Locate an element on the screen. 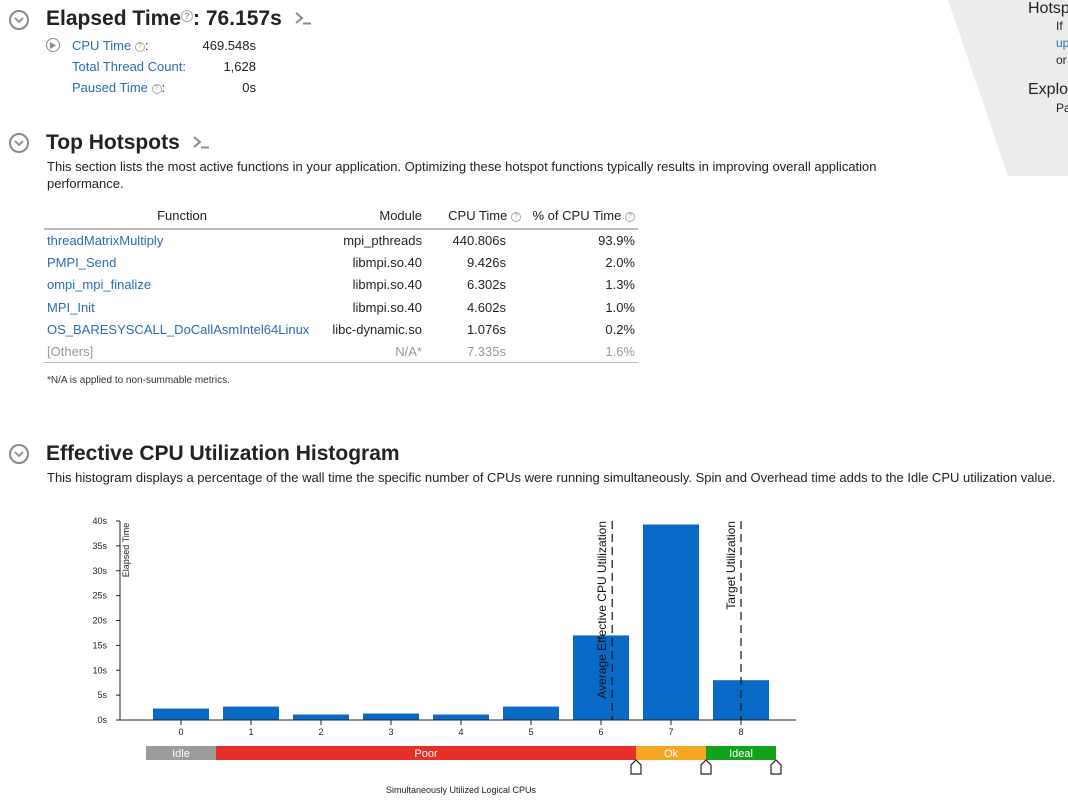  column-header-function: Function is located at coordinates (182, 218).